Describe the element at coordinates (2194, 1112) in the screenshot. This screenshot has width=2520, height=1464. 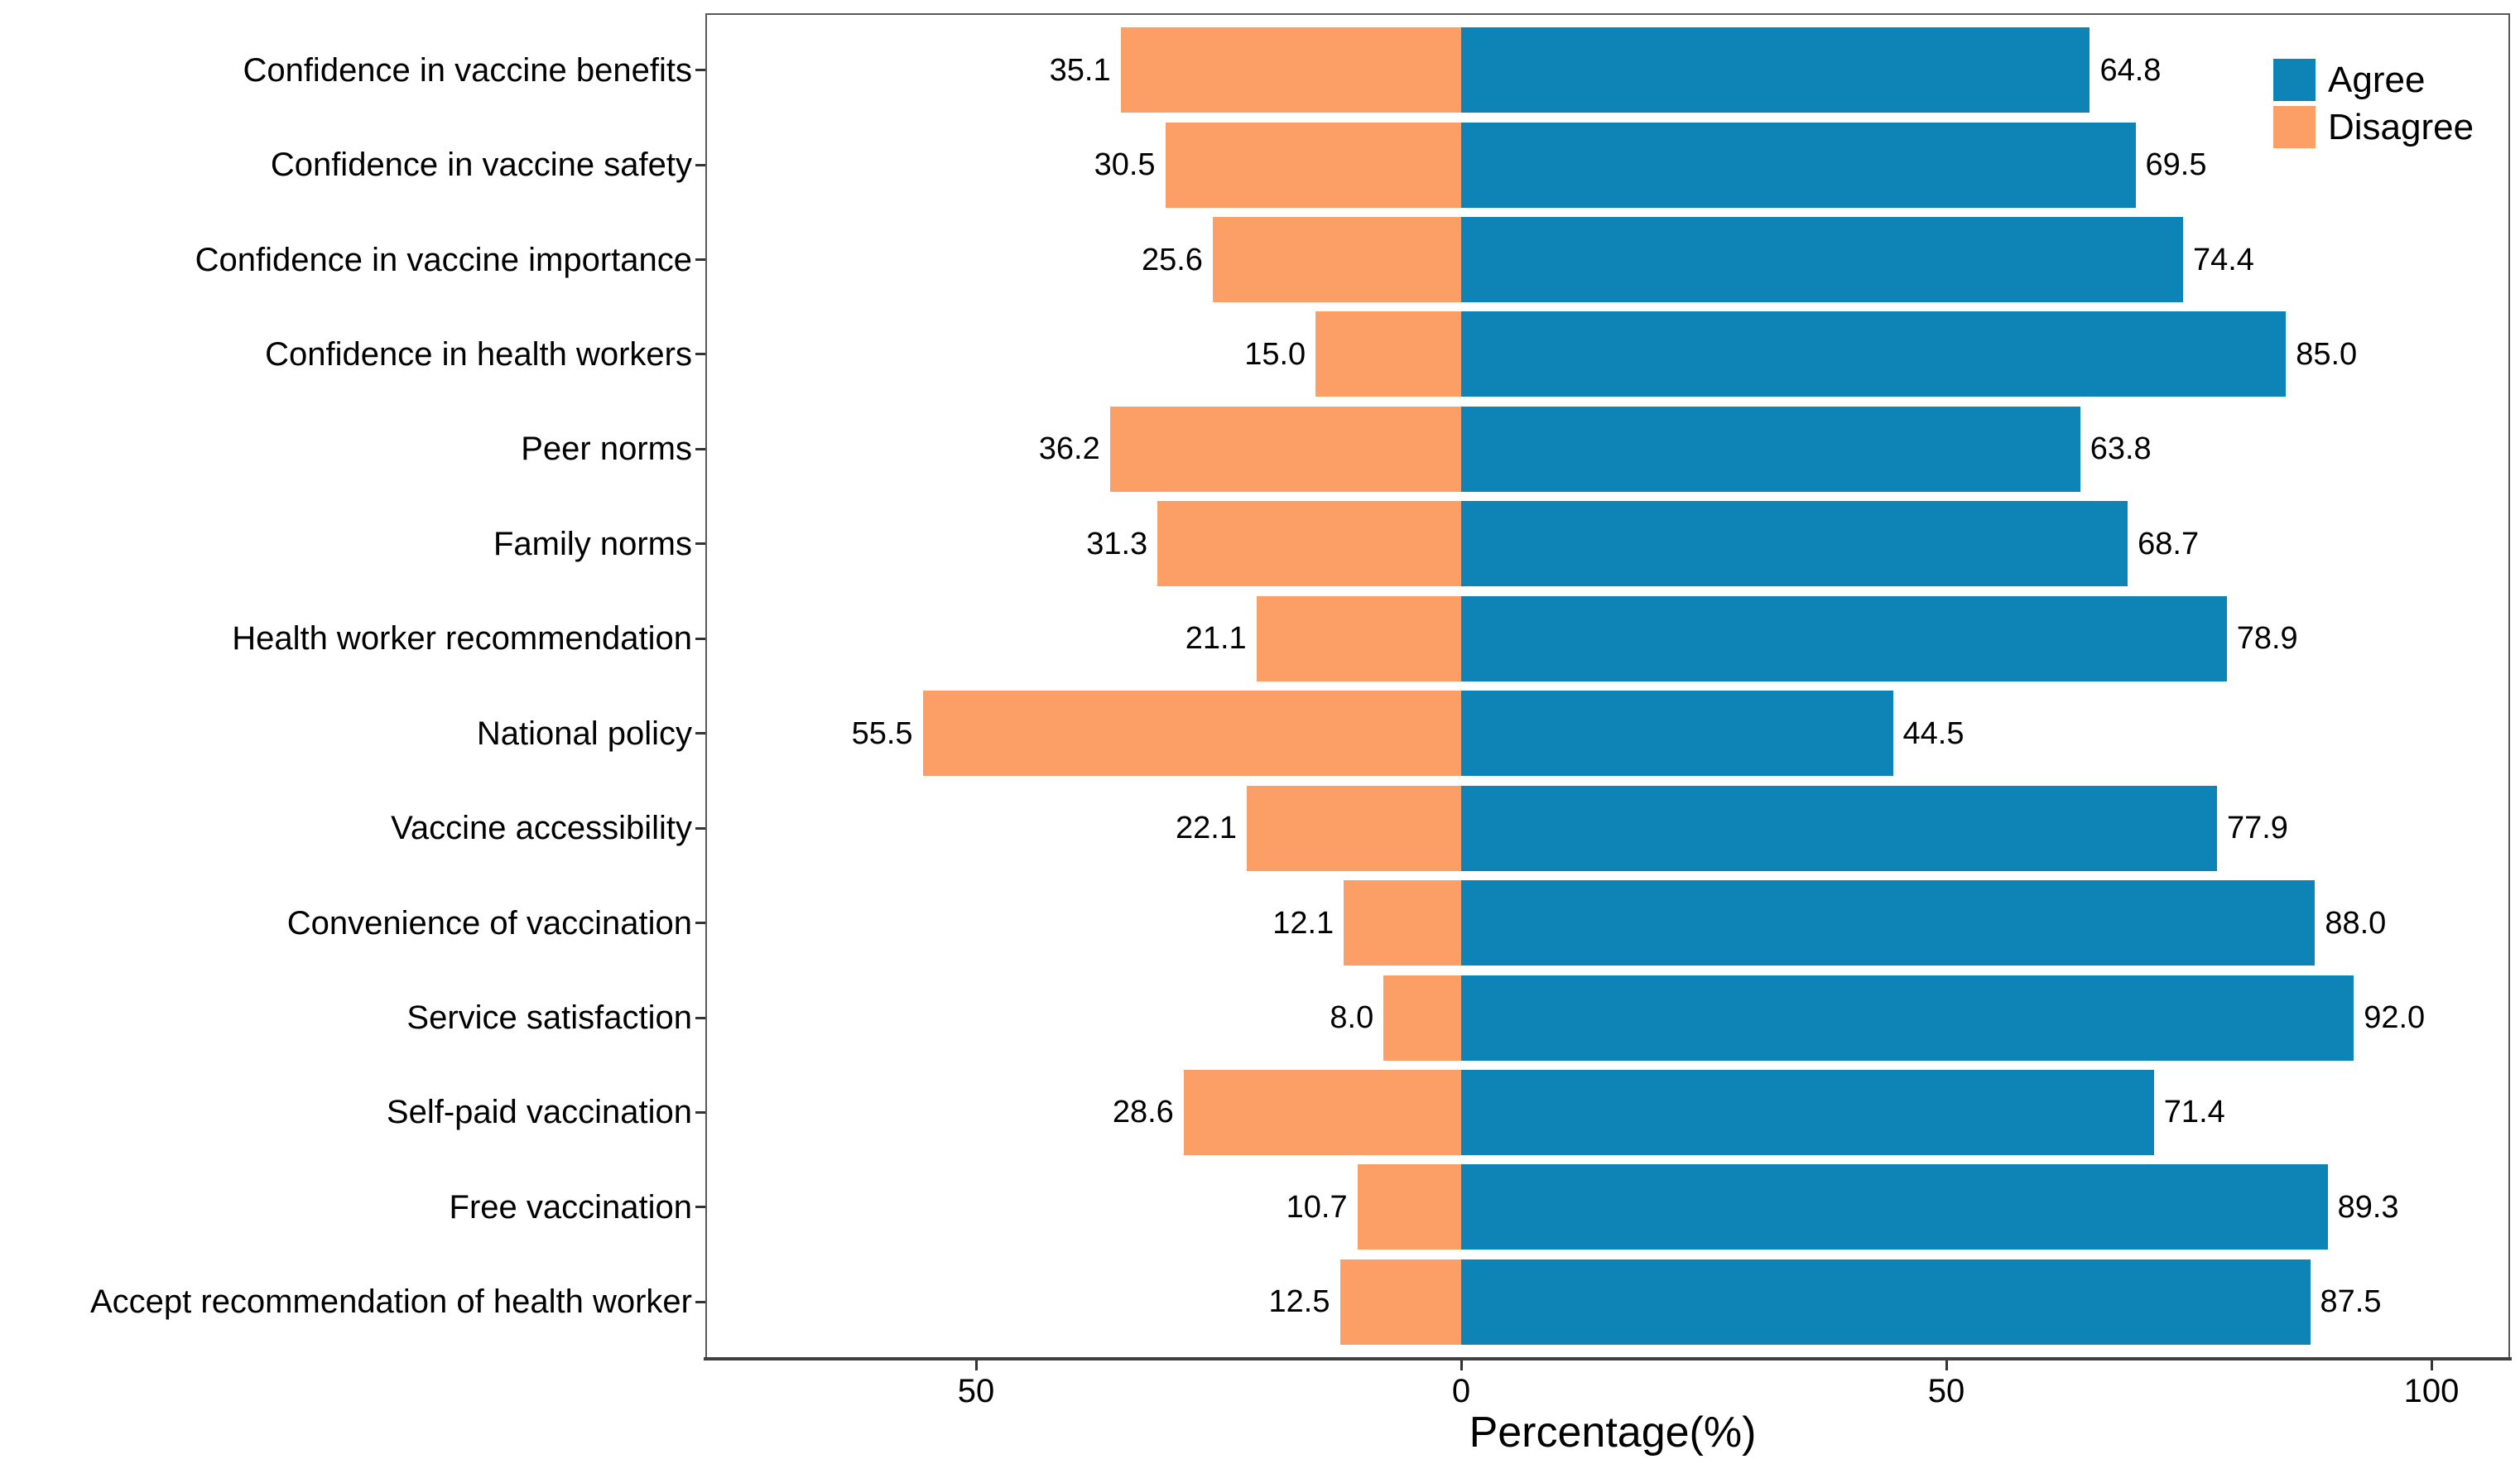
I see `agree-value-label: 71.4` at that location.